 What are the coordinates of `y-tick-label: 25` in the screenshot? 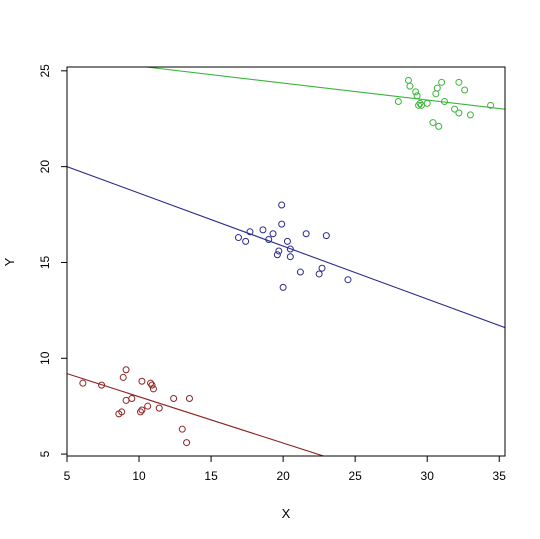 It's located at (45, 71).